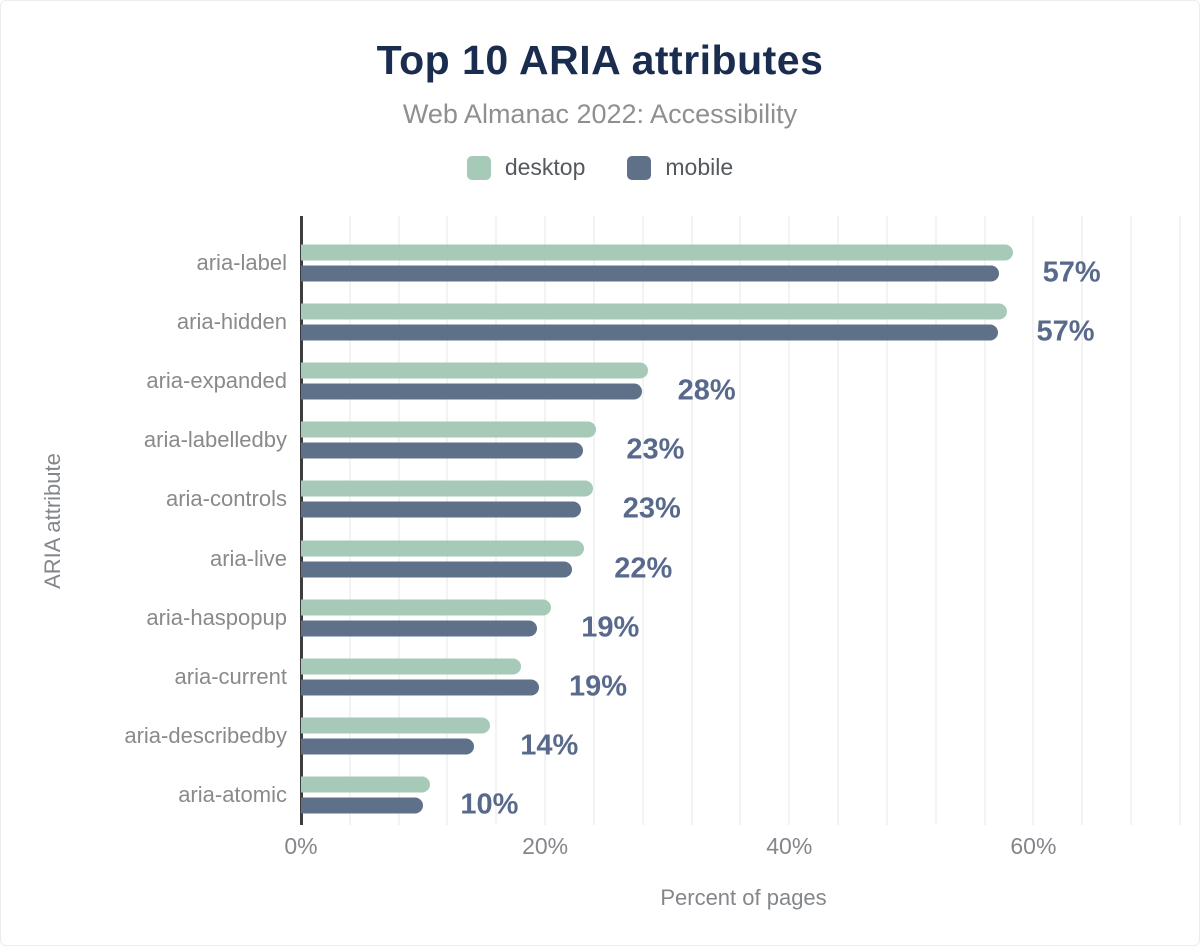 This screenshot has height=946, width=1200. What do you see at coordinates (735, 848) in the screenshot?
I see `x-axis-ticks: 0% 20% 40% 60%` at bounding box center [735, 848].